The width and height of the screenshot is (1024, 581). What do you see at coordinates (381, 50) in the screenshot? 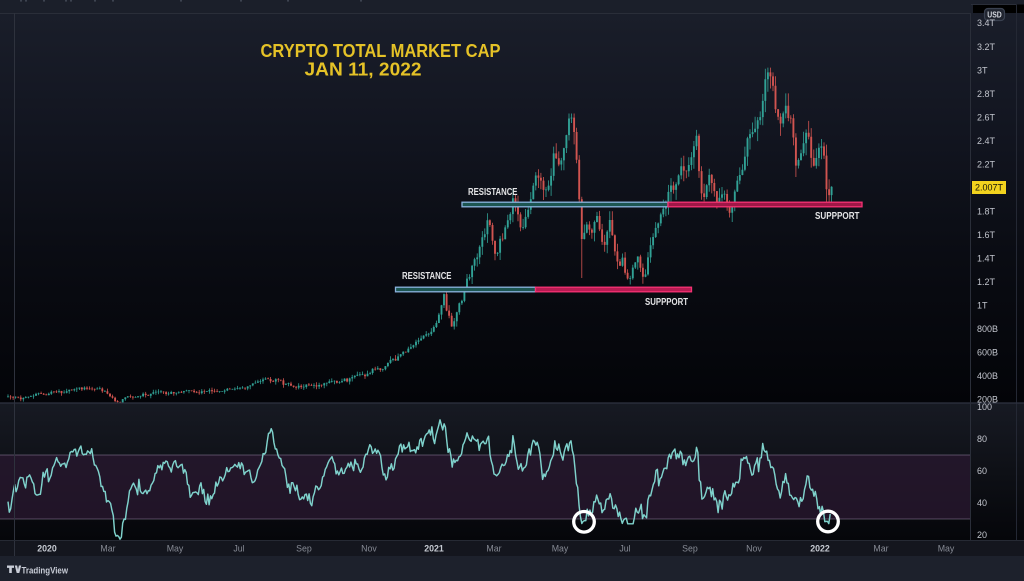
I see `svg-text: CRYPTO TOTAL MARKET CAP` at bounding box center [381, 50].